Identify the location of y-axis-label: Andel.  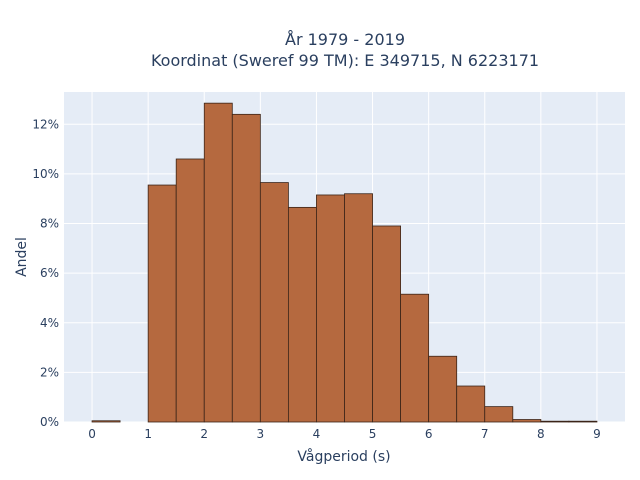
(22, 257).